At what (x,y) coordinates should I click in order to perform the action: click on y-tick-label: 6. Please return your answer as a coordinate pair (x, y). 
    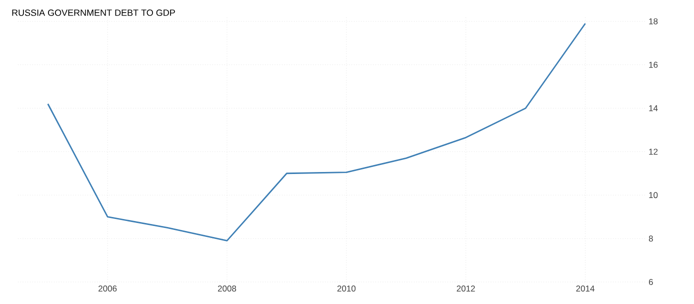
    Looking at the image, I should click on (650, 281).